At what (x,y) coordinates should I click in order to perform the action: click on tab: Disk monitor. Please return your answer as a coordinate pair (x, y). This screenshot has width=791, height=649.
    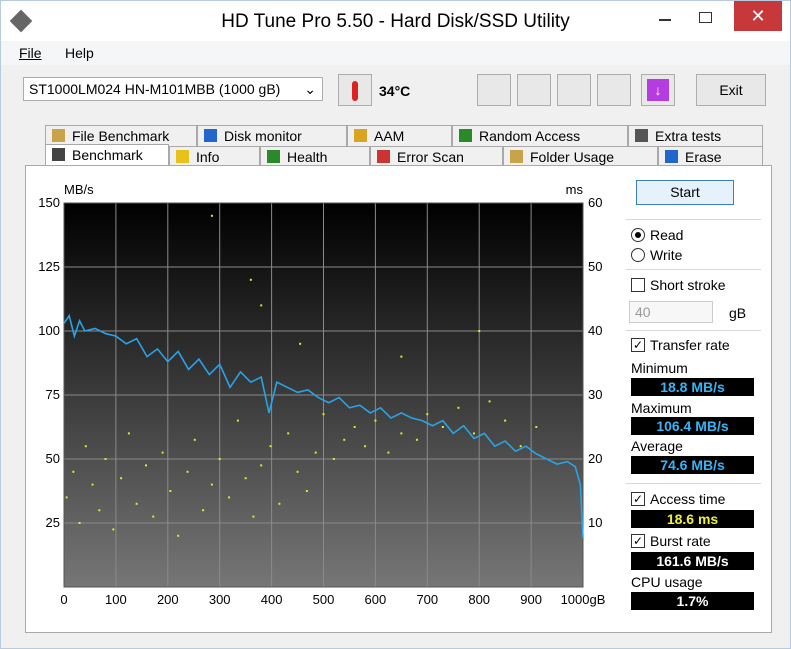
    Looking at the image, I should click on (272, 135).